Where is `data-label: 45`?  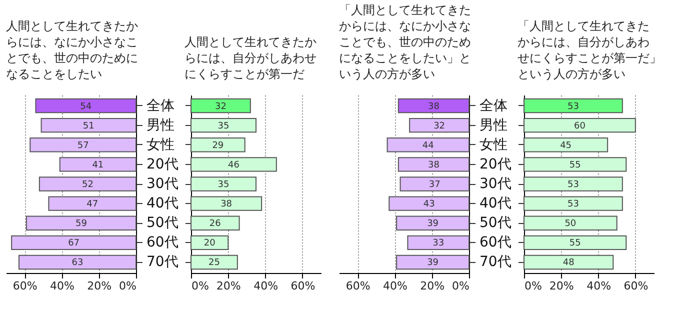
data-label: 45 is located at coordinates (566, 145).